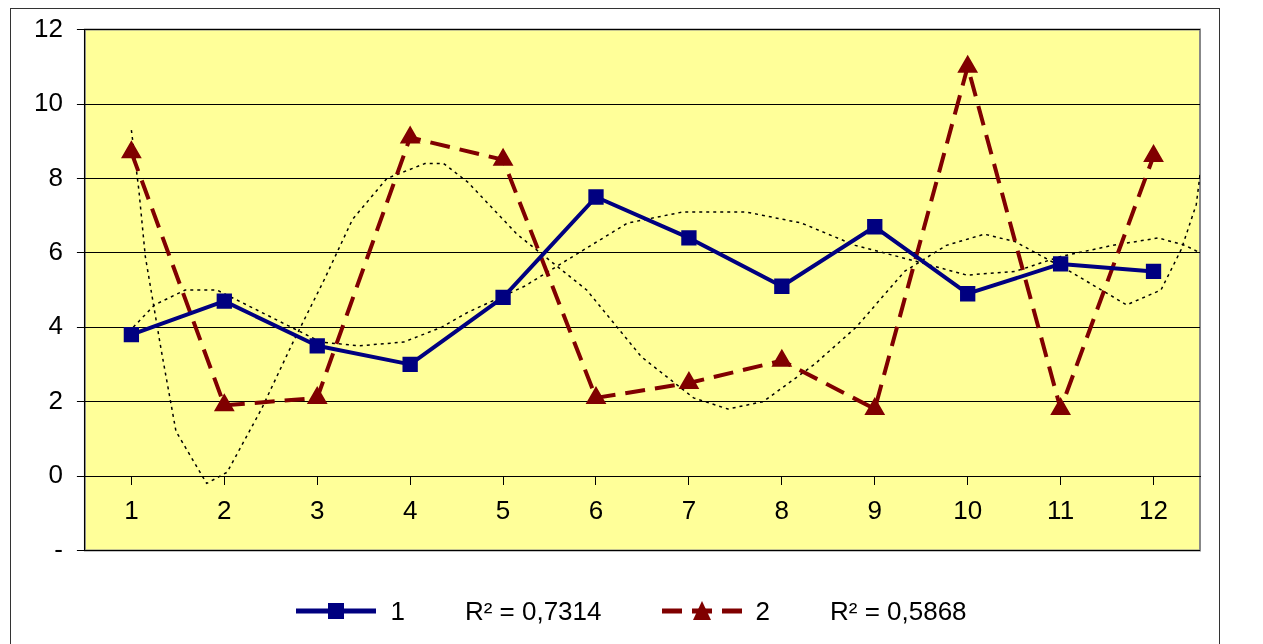 The width and height of the screenshot is (1263, 644). What do you see at coordinates (533, 611) in the screenshot?
I see `text: R² = 0,7314` at bounding box center [533, 611].